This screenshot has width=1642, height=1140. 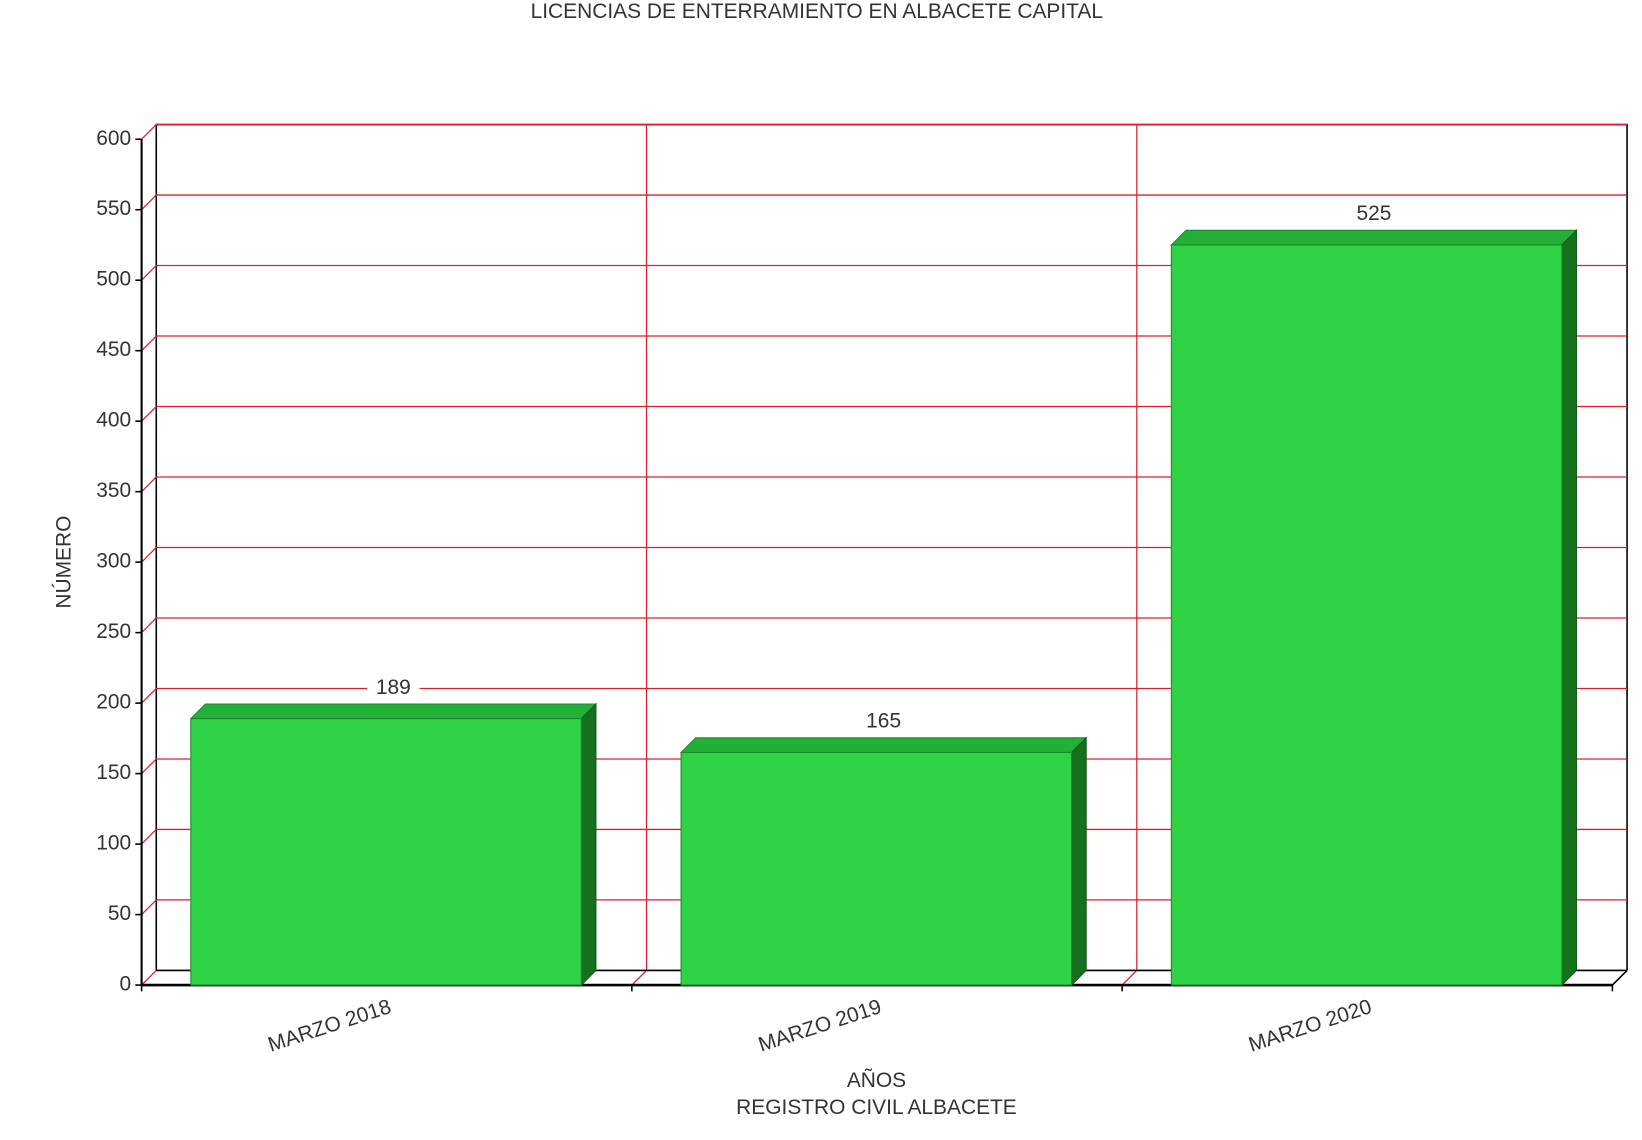 What do you see at coordinates (113, 702) in the screenshot?
I see `y-tick-label: 200` at bounding box center [113, 702].